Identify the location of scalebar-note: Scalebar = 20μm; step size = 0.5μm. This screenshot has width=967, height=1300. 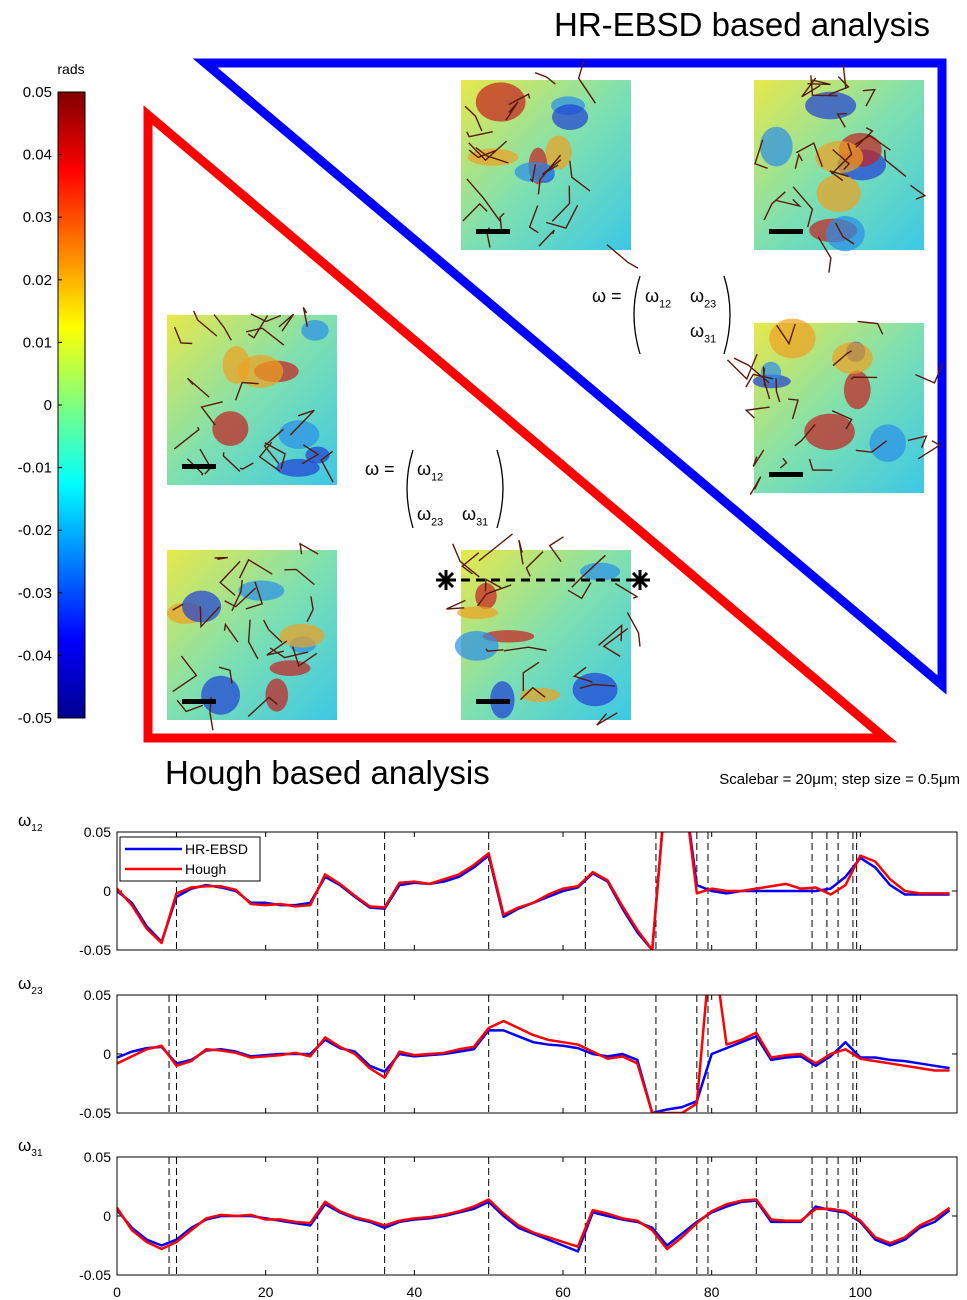
(839, 779).